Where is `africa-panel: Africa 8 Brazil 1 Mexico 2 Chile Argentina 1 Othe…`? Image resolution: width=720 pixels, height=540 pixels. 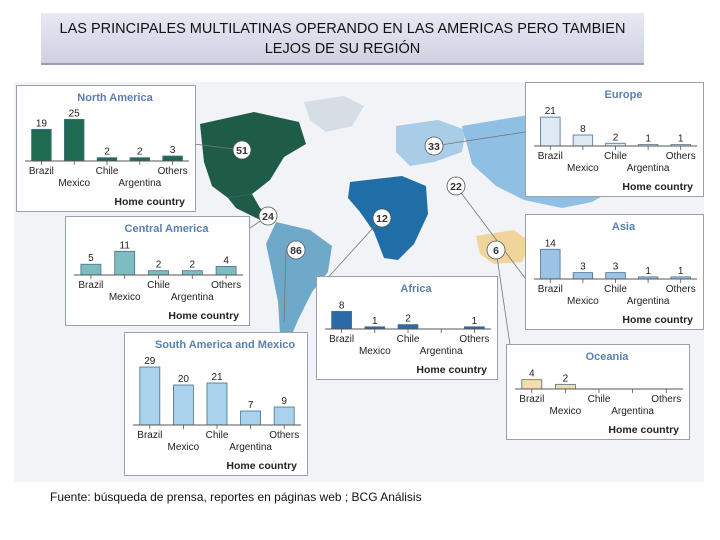
africa-panel: Africa 8 Brazil 1 Mexico 2 Chile Argentina 1 Othe… is located at coordinates (407, 328).